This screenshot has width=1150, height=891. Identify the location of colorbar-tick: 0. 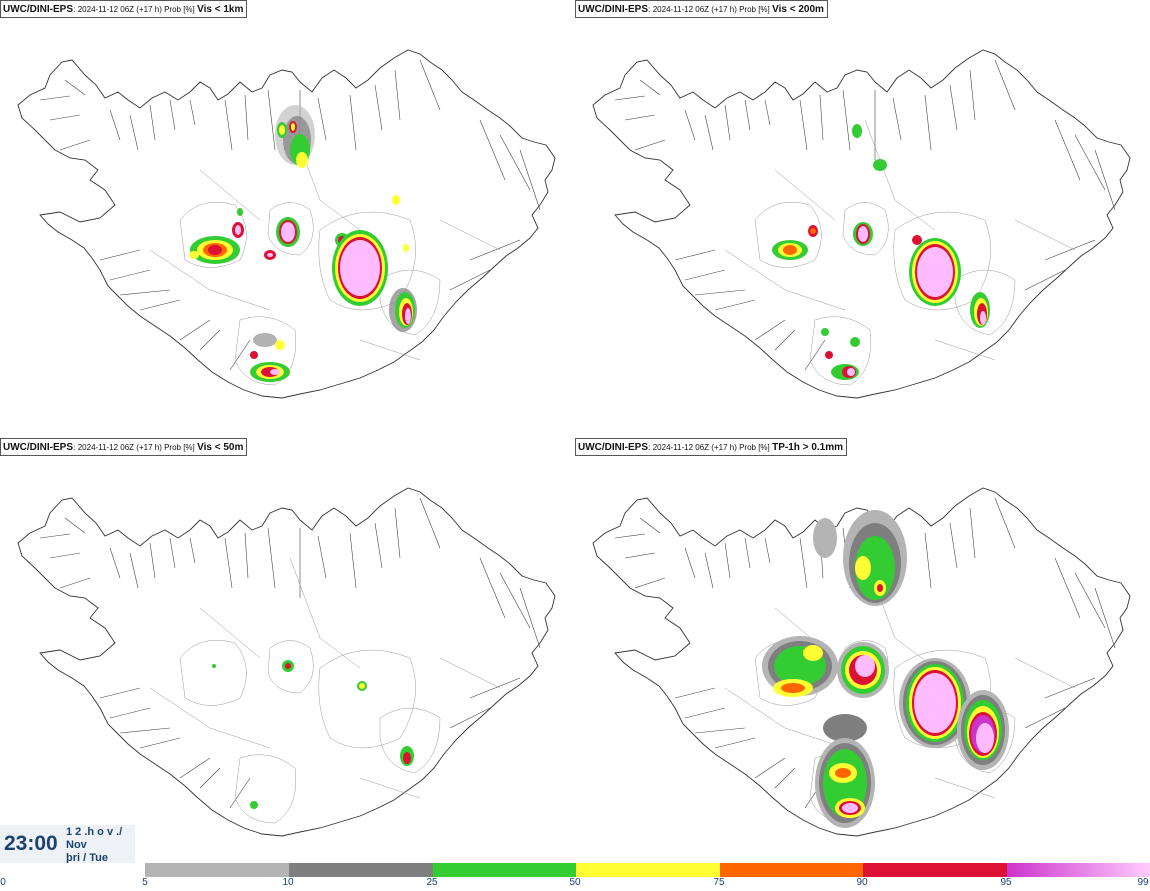
(3, 882).